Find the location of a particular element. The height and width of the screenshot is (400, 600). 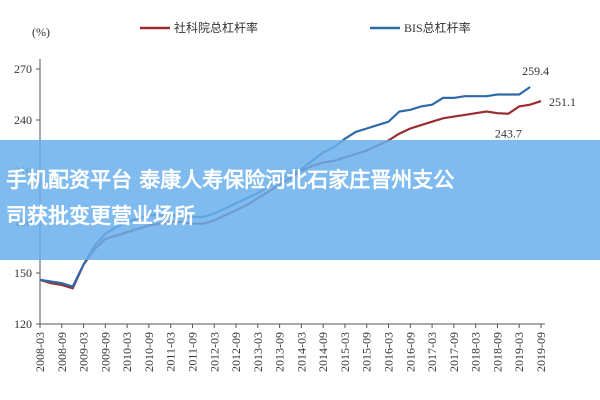

x-tick-label: 2010-09 is located at coordinates (149, 352).